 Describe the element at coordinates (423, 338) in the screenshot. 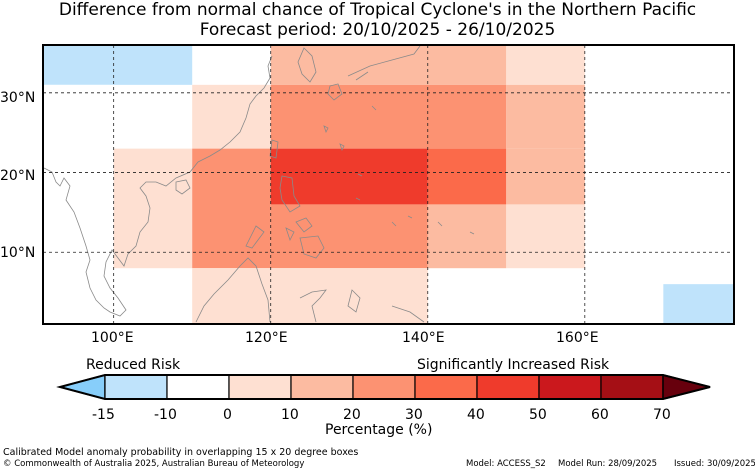

I see `lon-label-140: 140°E` at that location.